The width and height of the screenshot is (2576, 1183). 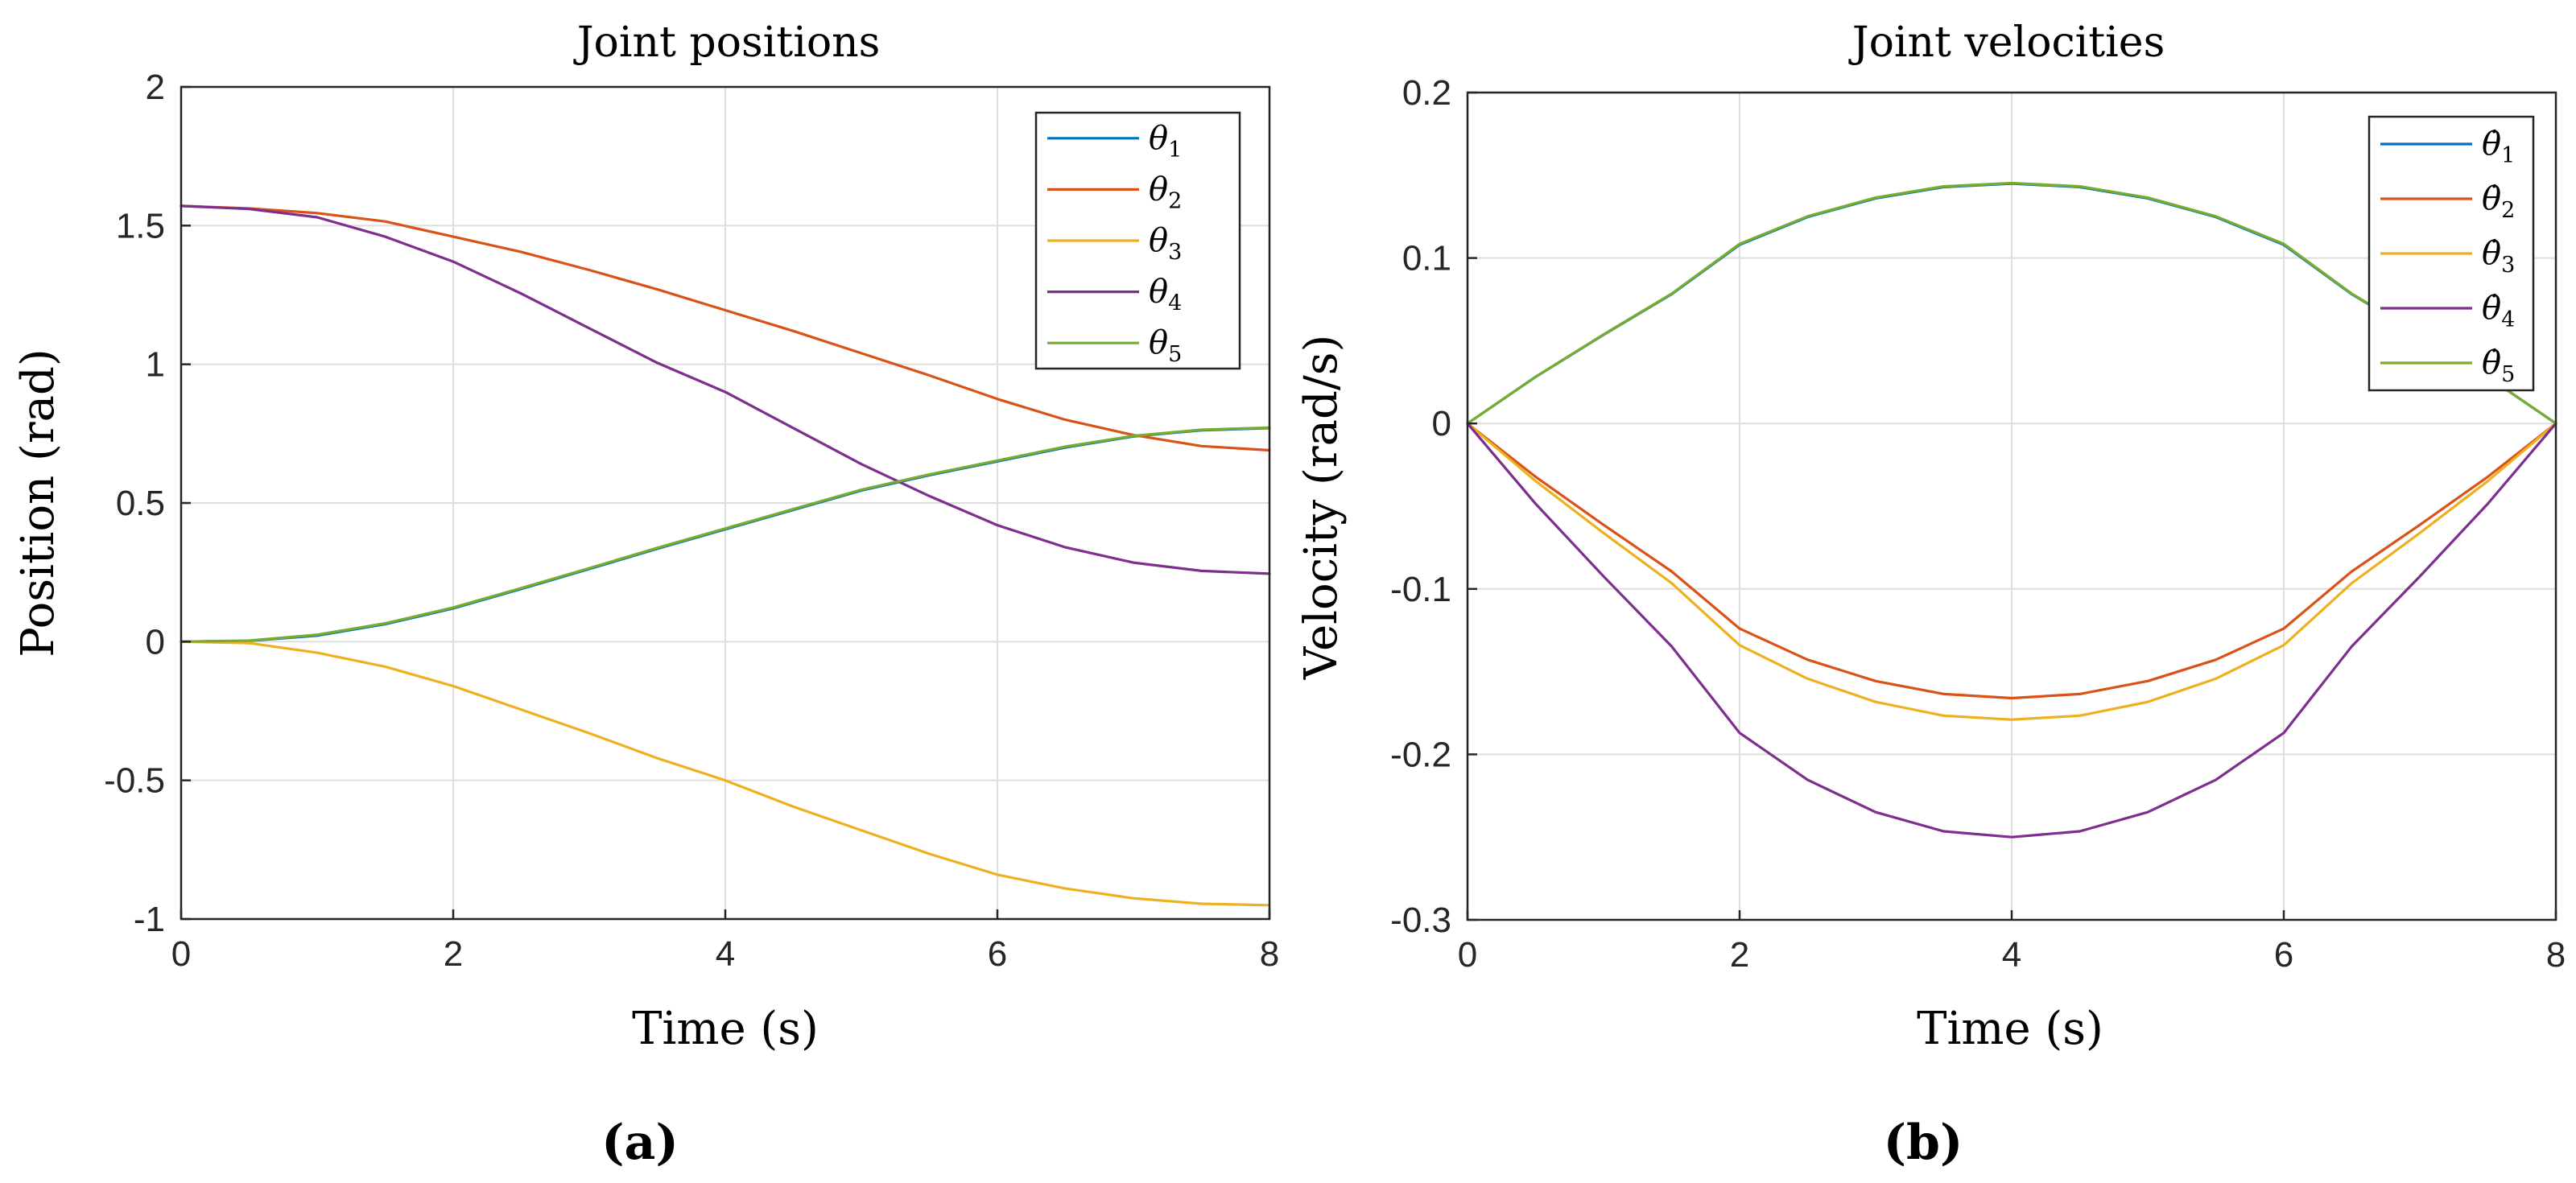 I want to click on xlabel-velocities: Time (s), so click(x=2010, y=1029).